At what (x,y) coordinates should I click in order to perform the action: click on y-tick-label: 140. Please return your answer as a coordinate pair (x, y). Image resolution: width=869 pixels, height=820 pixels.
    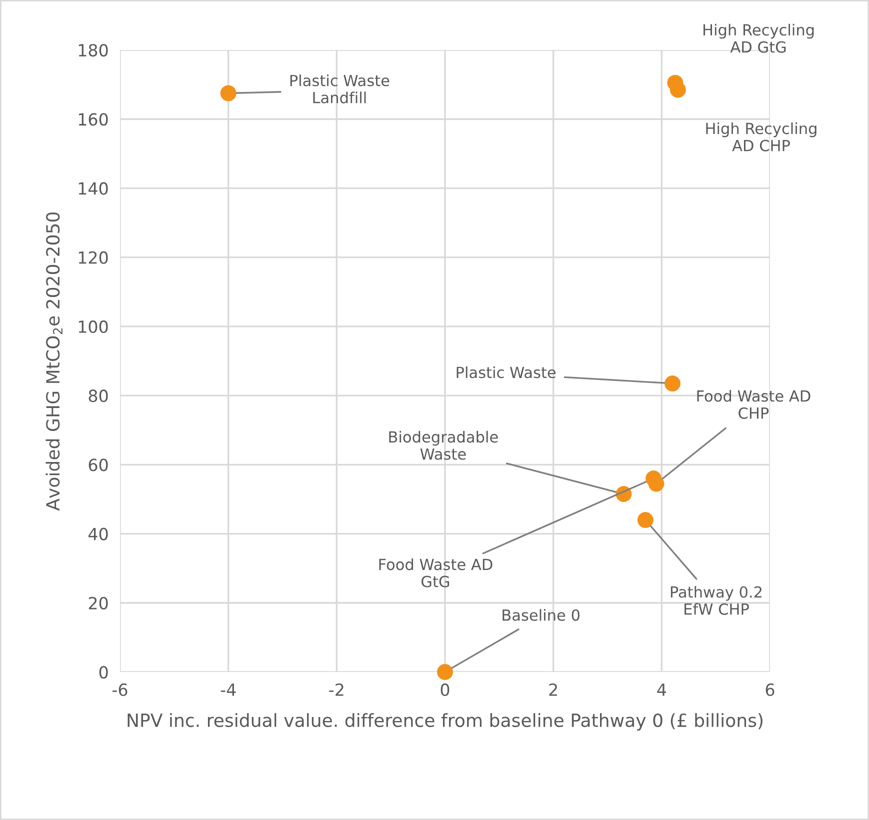
    Looking at the image, I should click on (93, 188).